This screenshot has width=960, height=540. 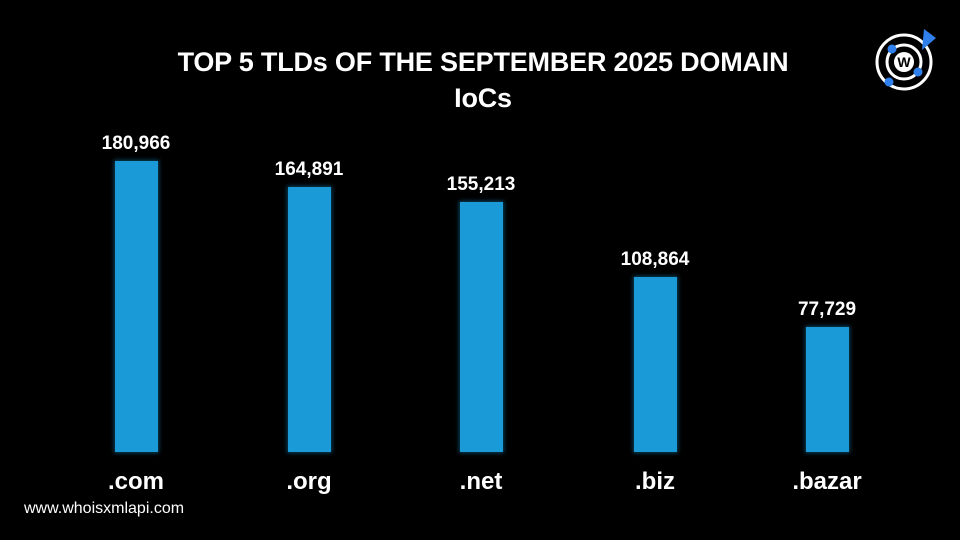 What do you see at coordinates (827, 389) in the screenshot?
I see `bar-bazar` at bounding box center [827, 389].